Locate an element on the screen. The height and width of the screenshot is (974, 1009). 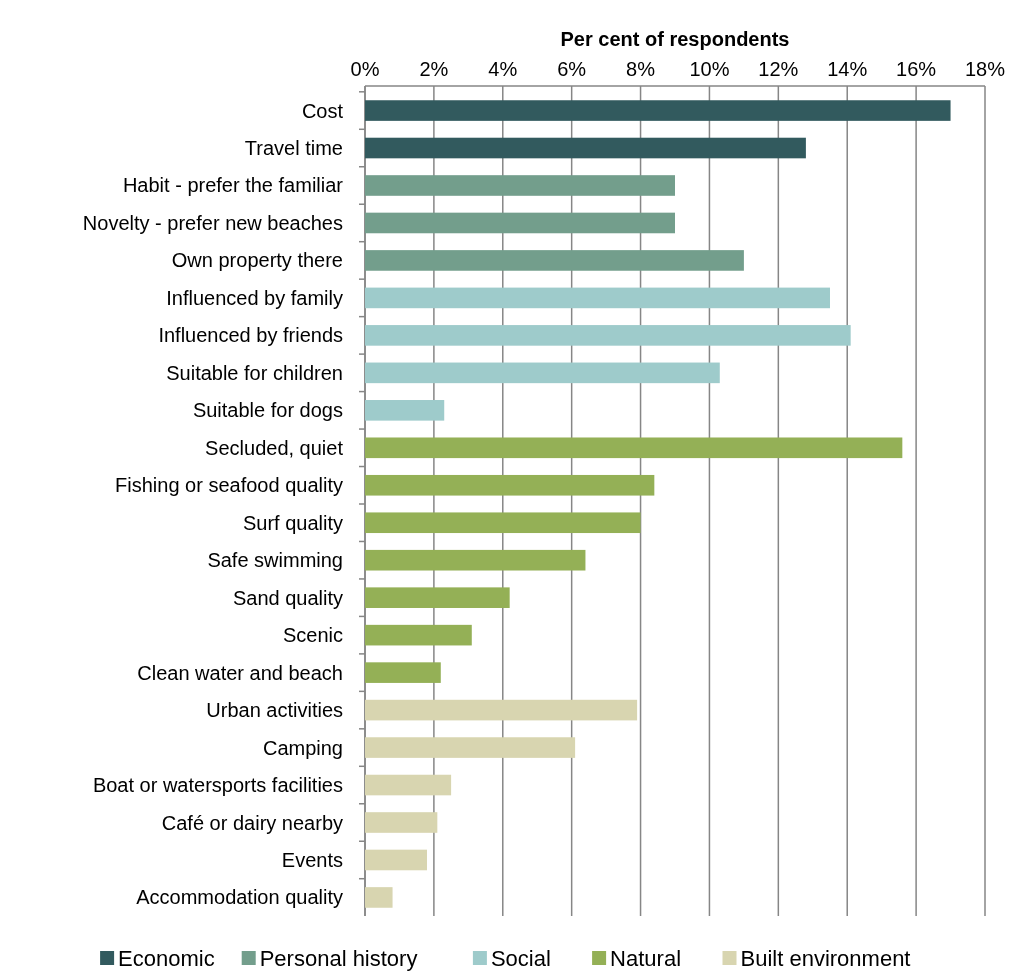
y-tick-label: Fishing or seafood quality is located at coordinates (229, 485).